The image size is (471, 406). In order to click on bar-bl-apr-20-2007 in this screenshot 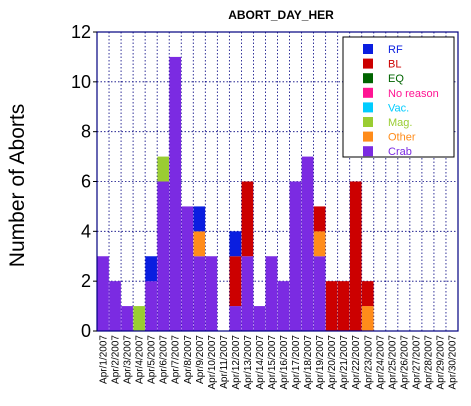, I will do `click(331, 306)`.